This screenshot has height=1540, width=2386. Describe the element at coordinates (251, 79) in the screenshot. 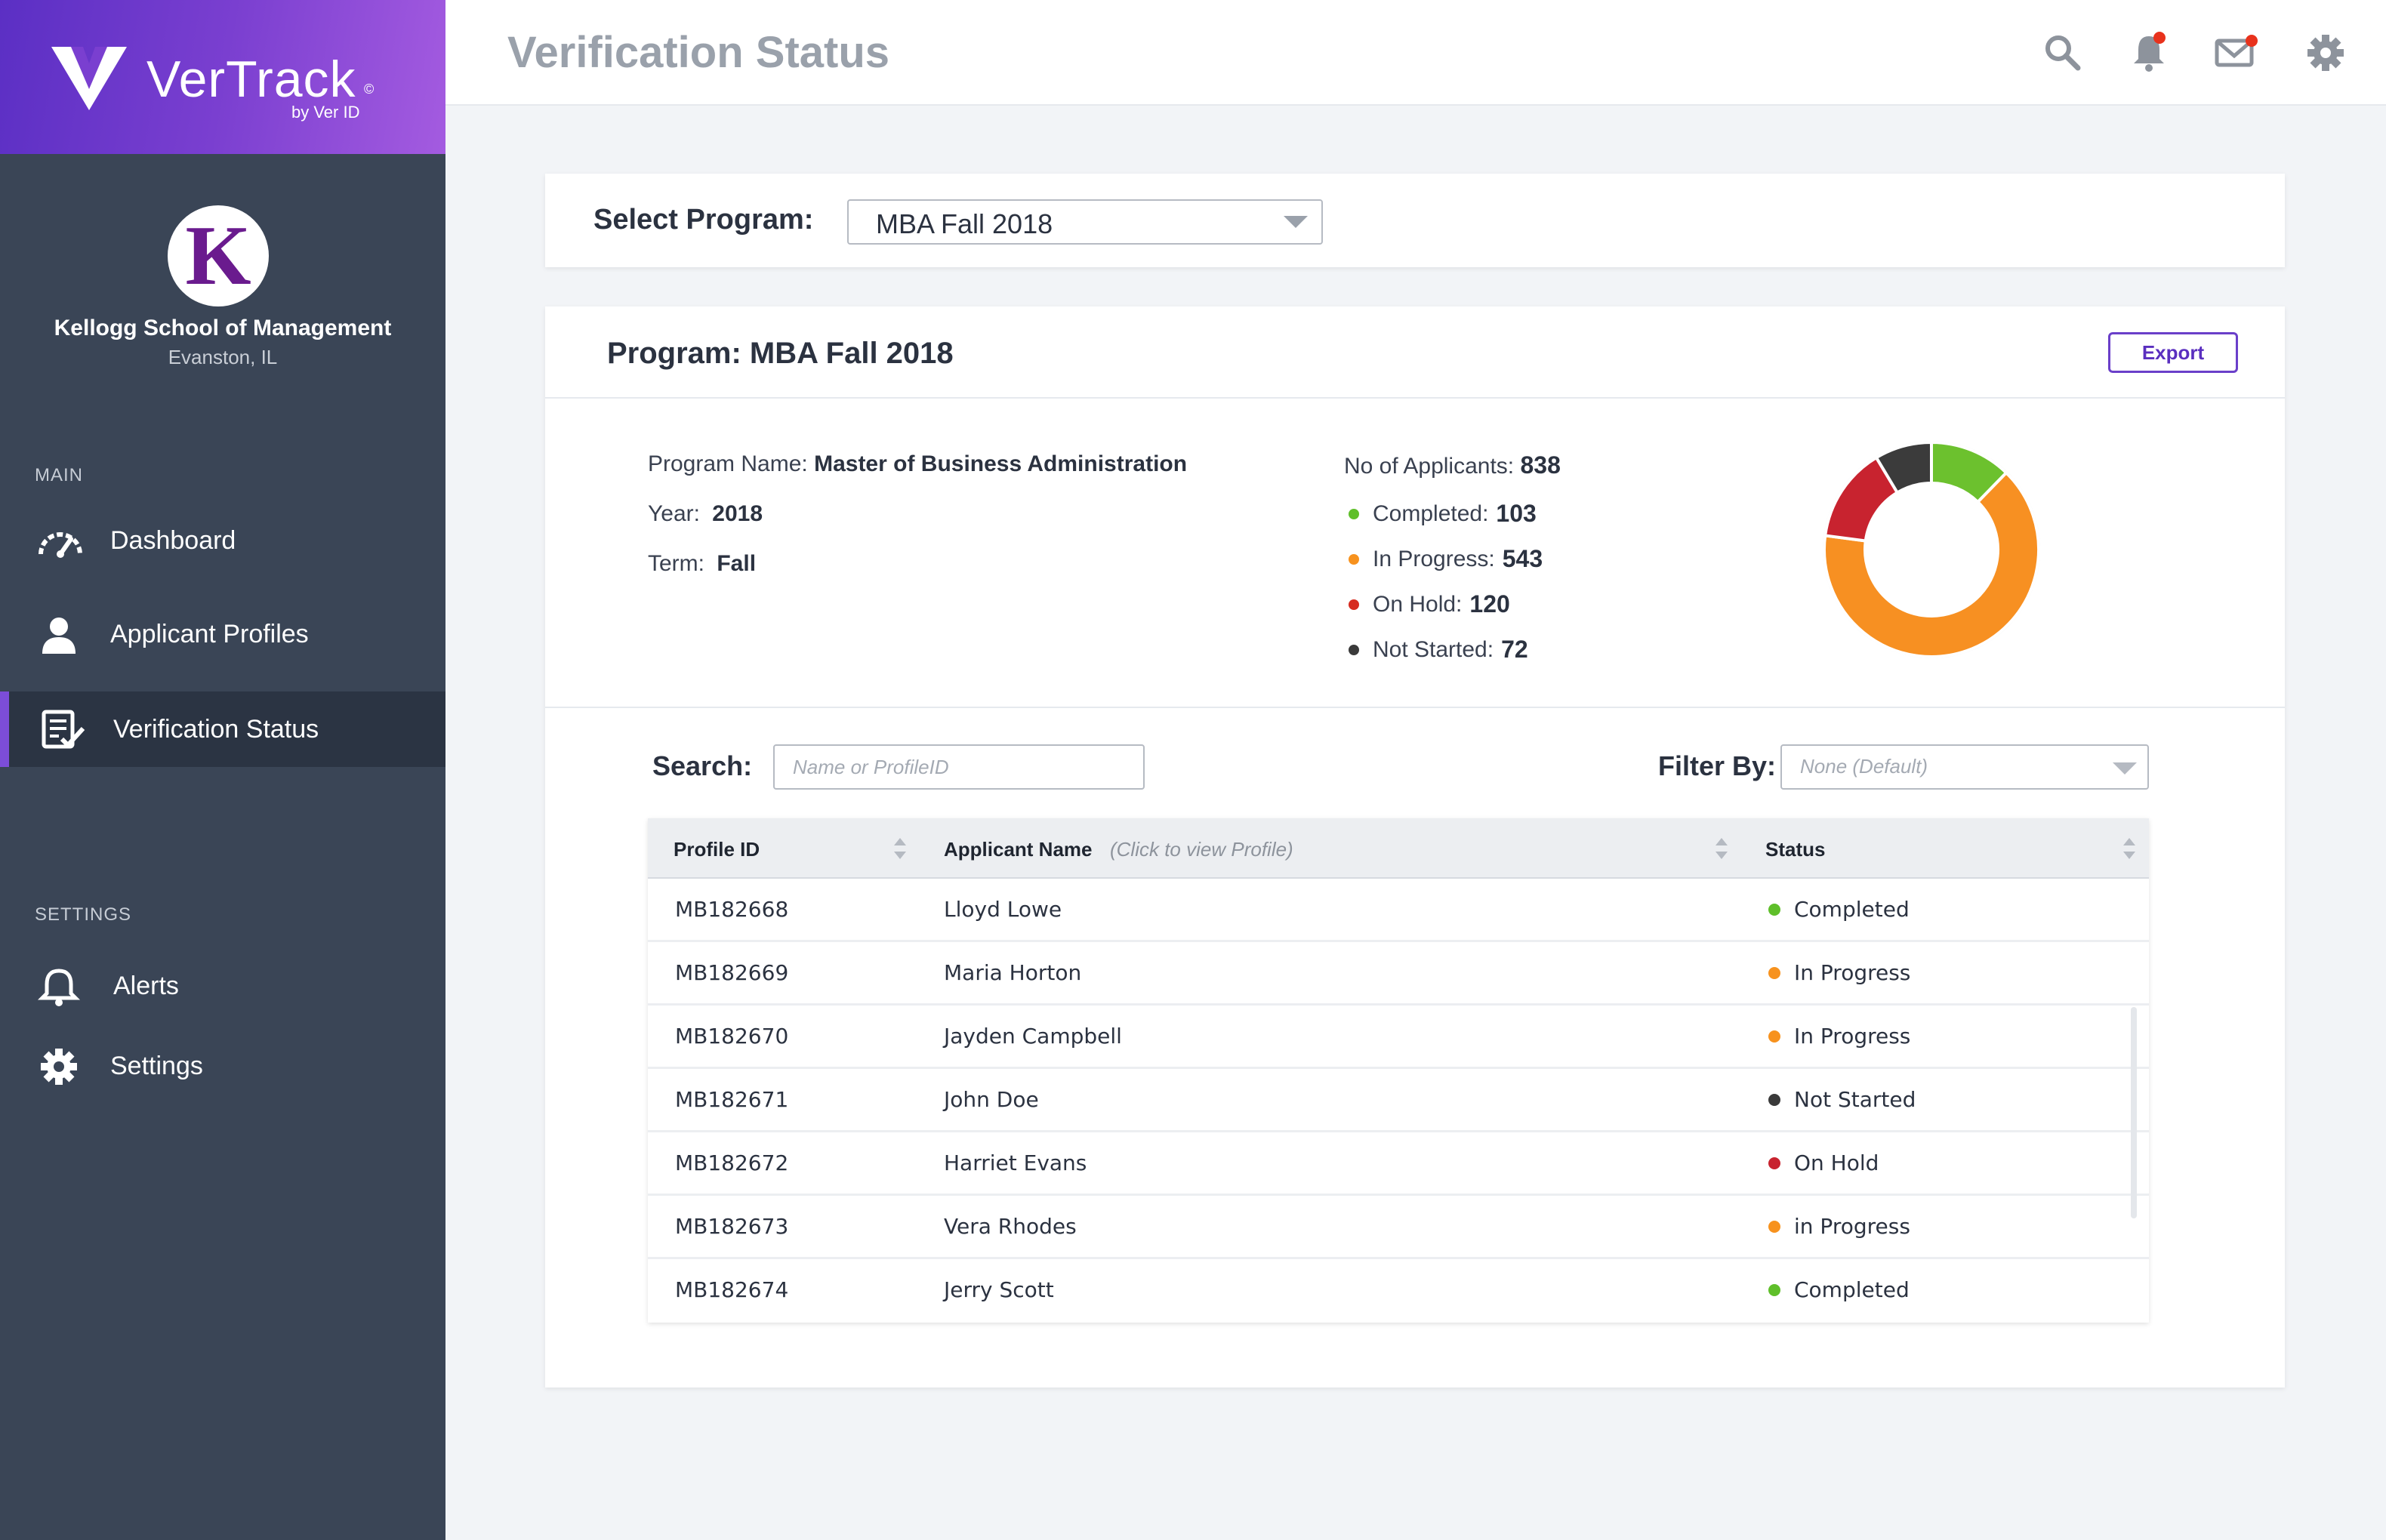

I see `brand-name: VerTrack` at that location.